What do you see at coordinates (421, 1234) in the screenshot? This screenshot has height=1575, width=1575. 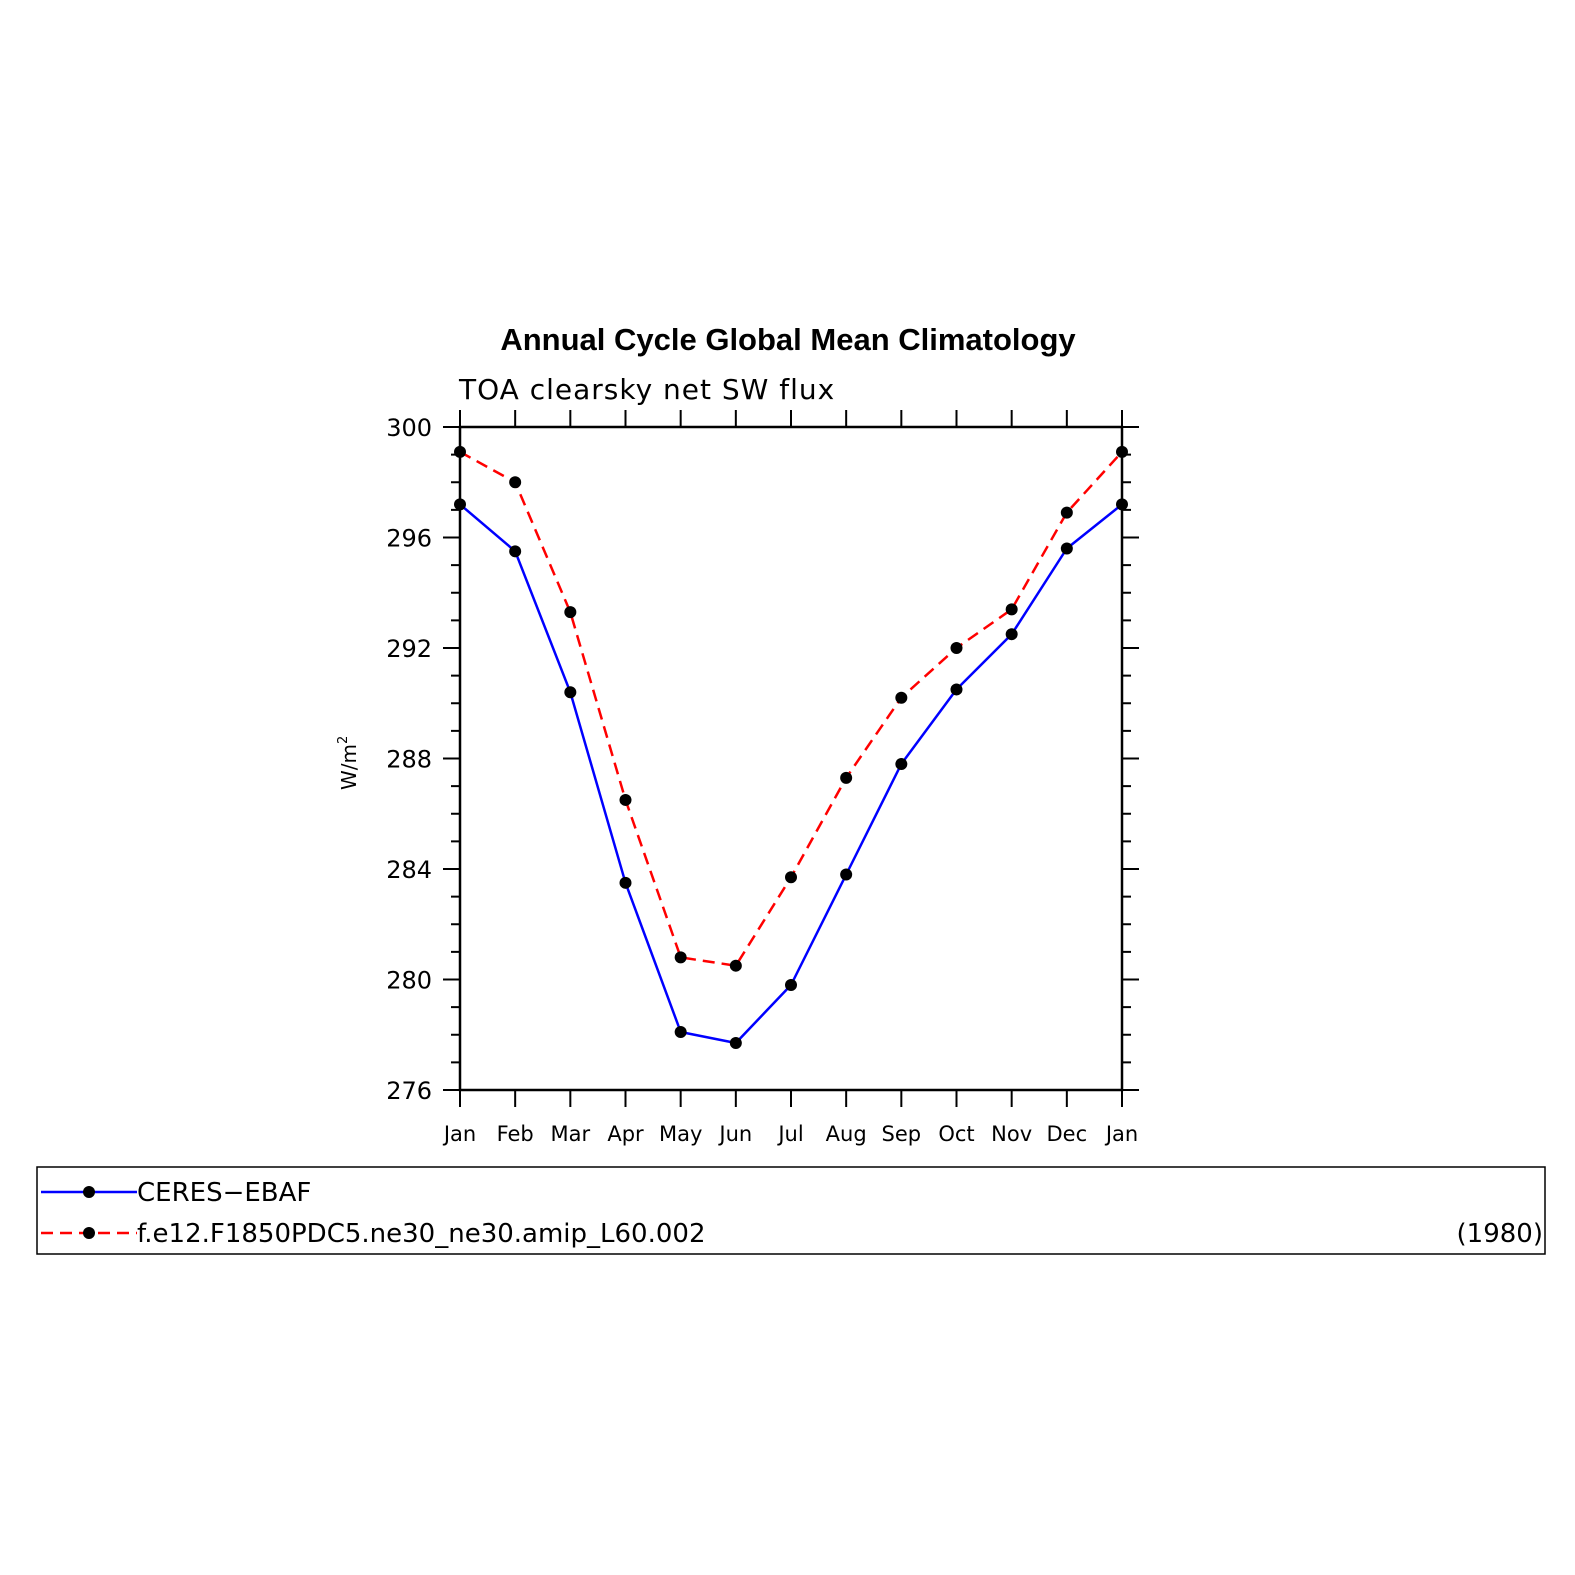 I see `legend-label-model: f.e12.F1850PDC5.ne30_ne30.amip_L60.002` at bounding box center [421, 1234].